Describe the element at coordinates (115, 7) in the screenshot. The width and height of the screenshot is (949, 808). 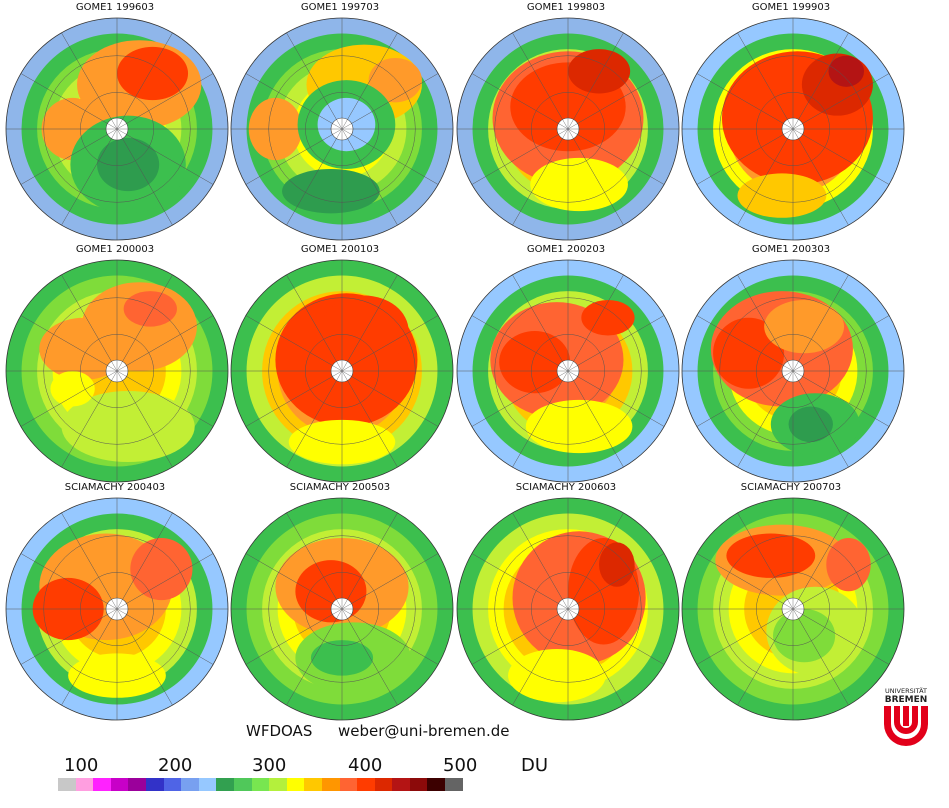
I see `panel-title: GOME1 199603` at that location.